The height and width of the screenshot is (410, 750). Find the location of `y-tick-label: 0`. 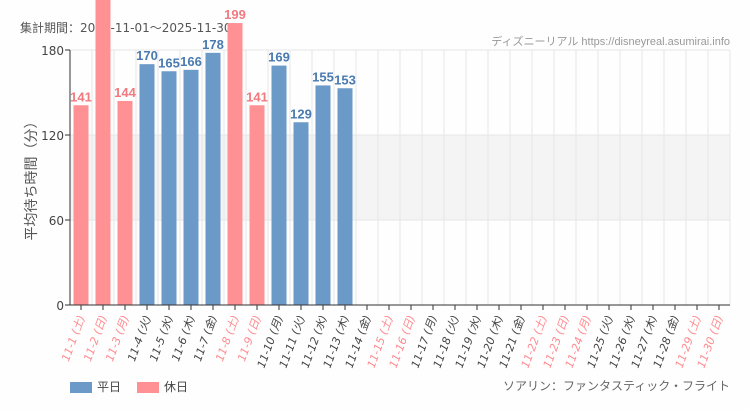

y-tick-label: 0 is located at coordinates (60, 306).